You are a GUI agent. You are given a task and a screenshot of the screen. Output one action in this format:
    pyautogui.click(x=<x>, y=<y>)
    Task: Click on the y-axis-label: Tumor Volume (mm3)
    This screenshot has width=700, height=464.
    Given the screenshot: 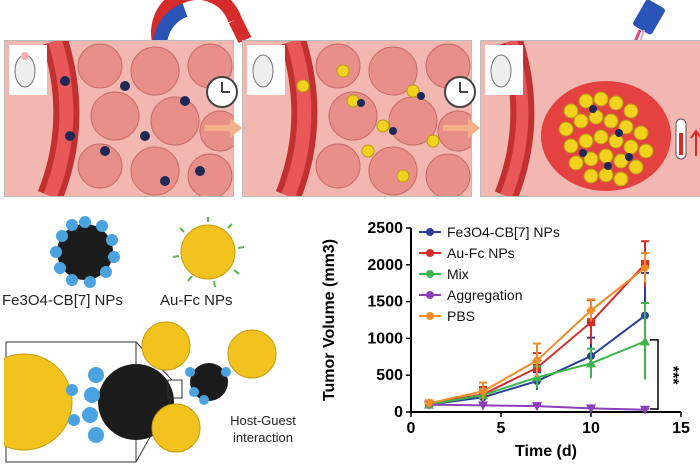 What is the action you would take?
    pyautogui.click(x=329, y=320)
    